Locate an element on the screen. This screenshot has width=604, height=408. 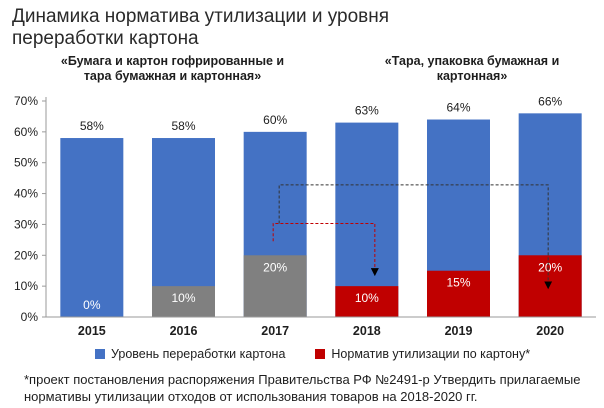
y-tick-label: 50% is located at coordinates (26, 163).